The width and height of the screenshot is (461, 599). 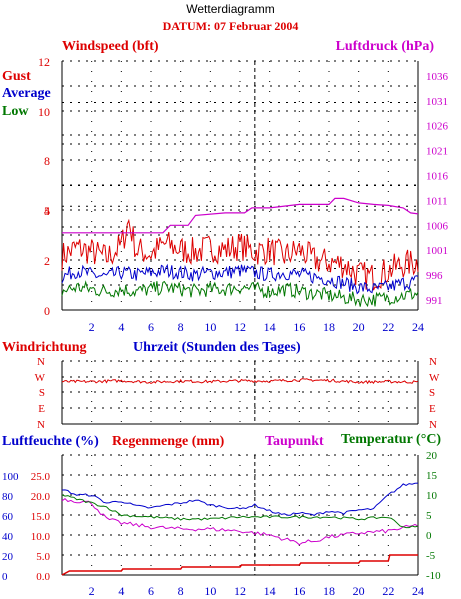 I want to click on legend-average: Average, so click(x=26, y=93).